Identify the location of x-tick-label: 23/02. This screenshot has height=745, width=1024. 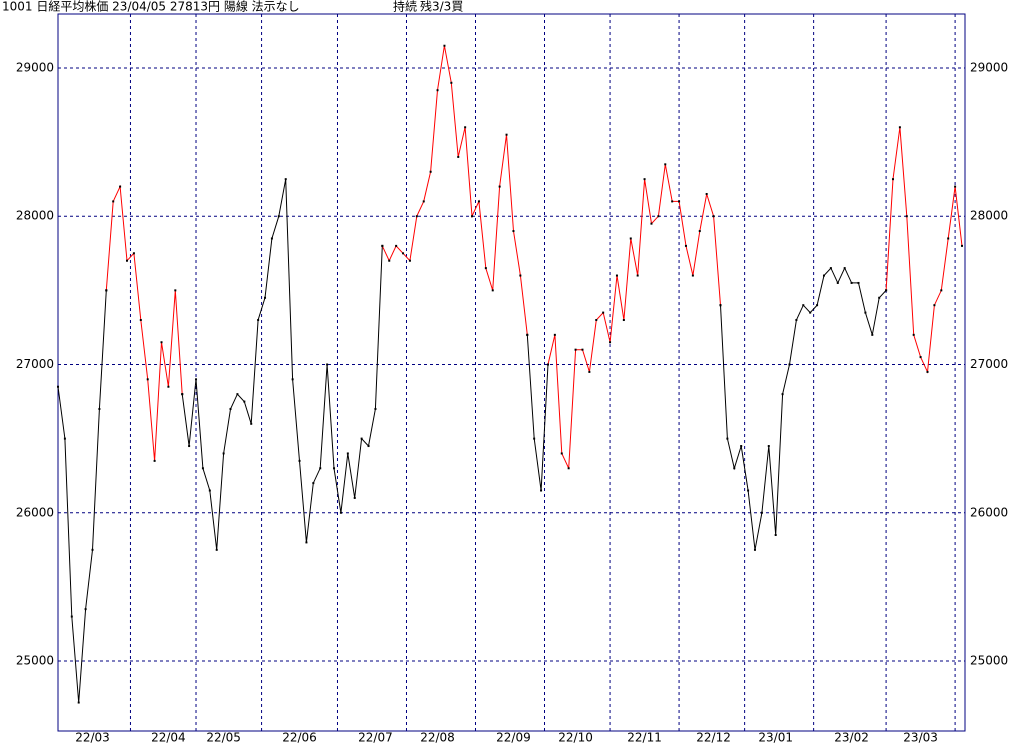
(851, 738).